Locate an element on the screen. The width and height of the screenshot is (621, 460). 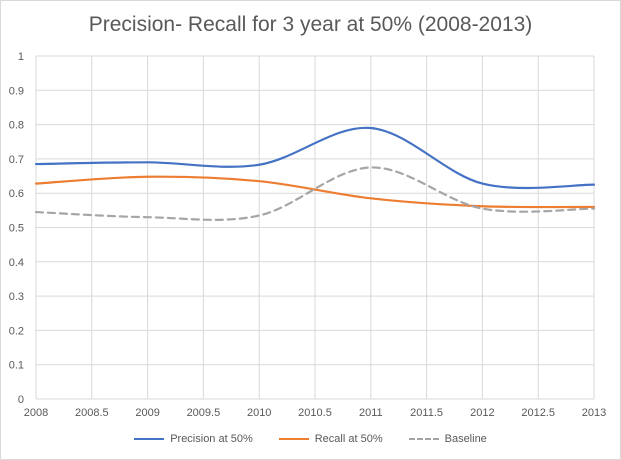
x-tick-label: 2009 is located at coordinates (147, 413).